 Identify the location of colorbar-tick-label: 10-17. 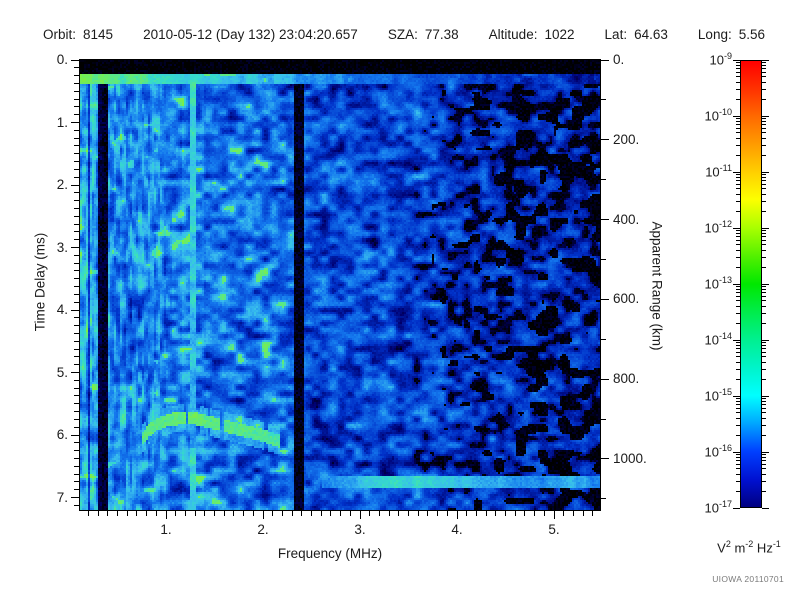
(718, 507).